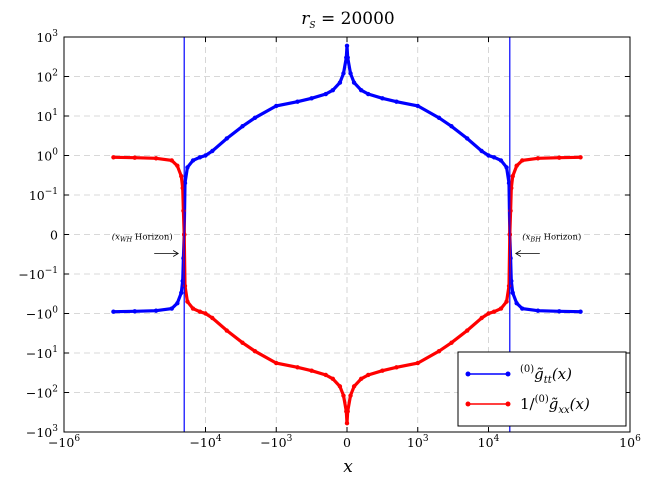  What do you see at coordinates (47, 37) in the screenshot?
I see `y-tick-label: 10³` at bounding box center [47, 37].